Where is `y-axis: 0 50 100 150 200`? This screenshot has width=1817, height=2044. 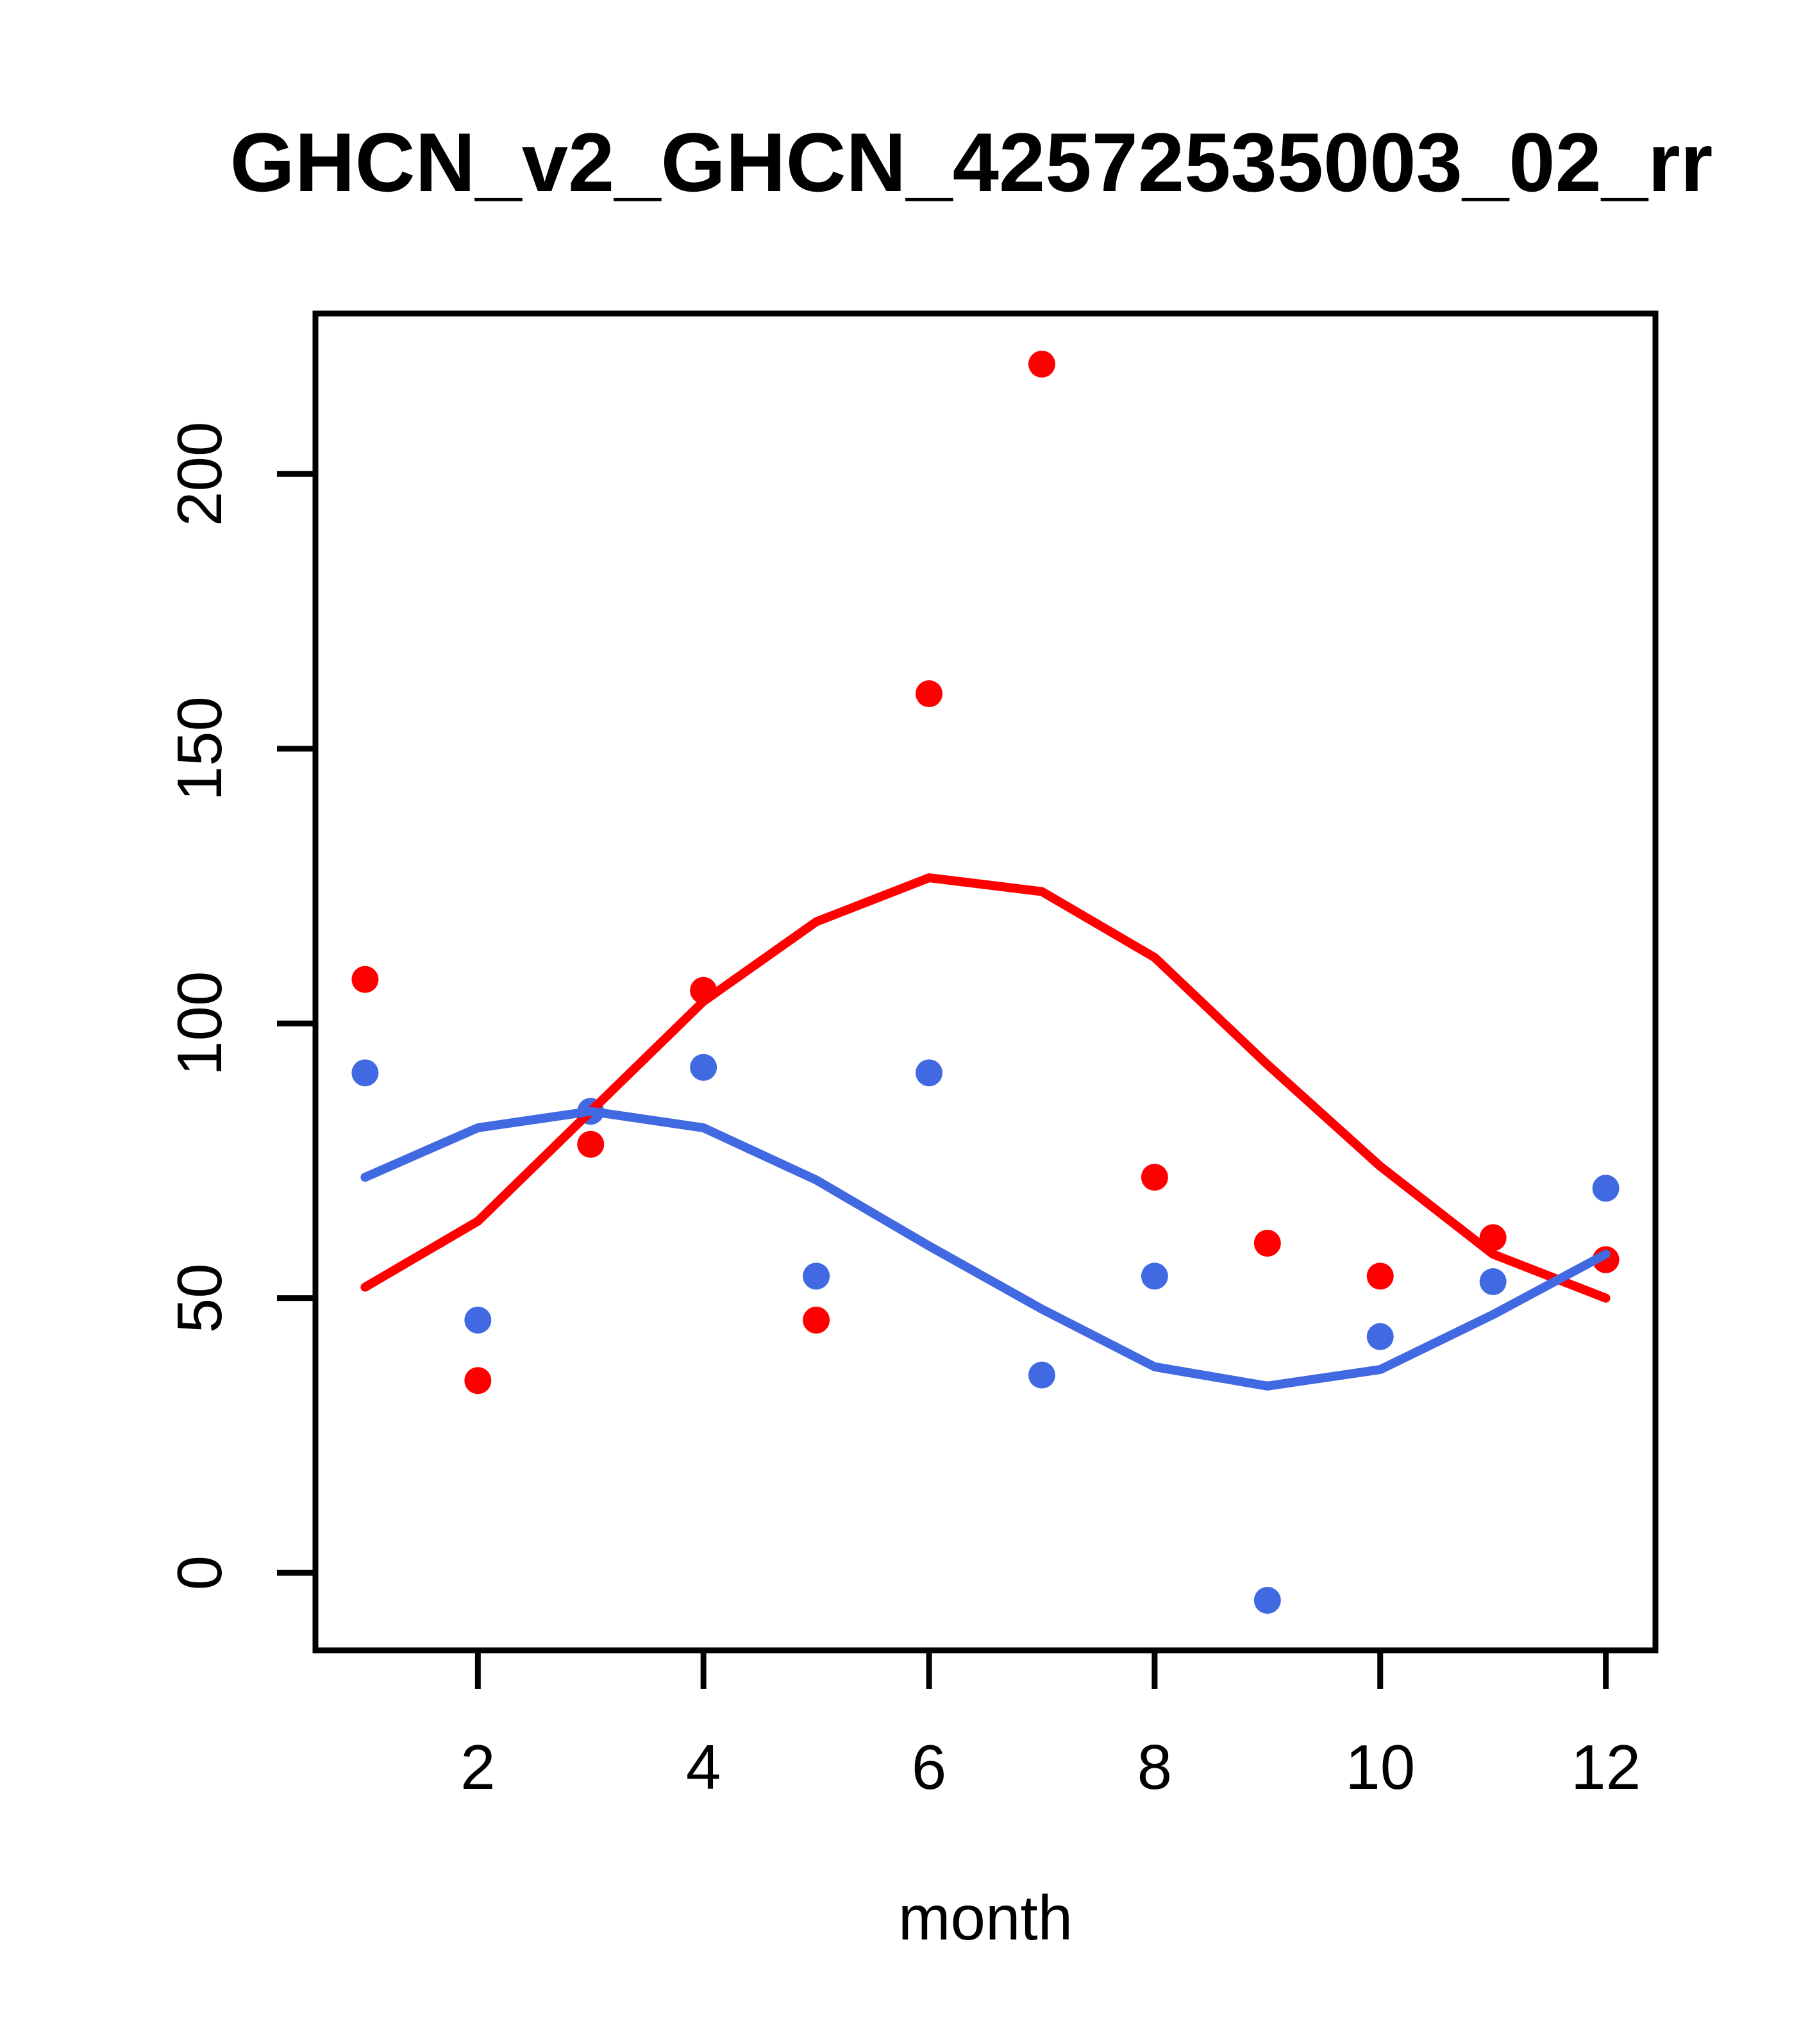
y-axis: 0 50 100 150 200 is located at coordinates (239, 1005).